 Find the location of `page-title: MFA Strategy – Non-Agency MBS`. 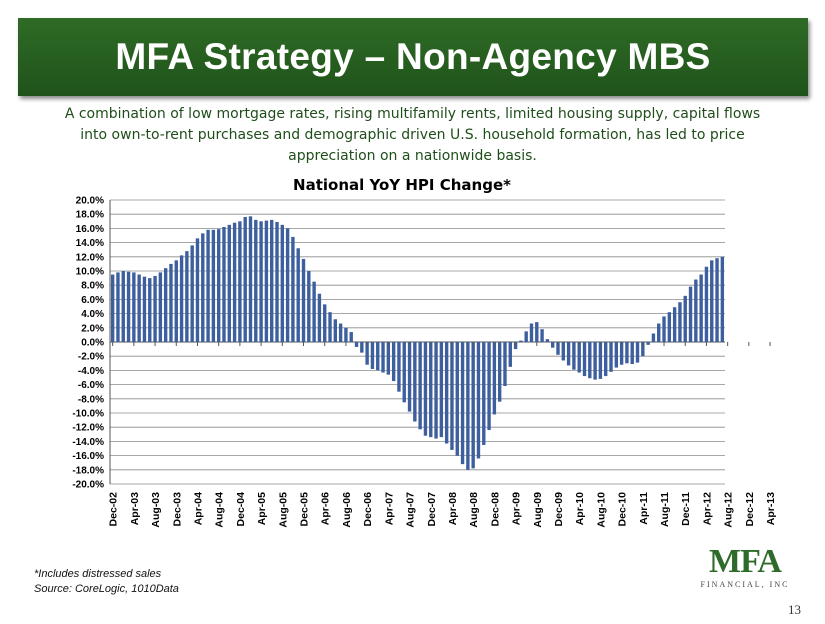

page-title: MFA Strategy – Non-Agency MBS is located at coordinates (413, 56).